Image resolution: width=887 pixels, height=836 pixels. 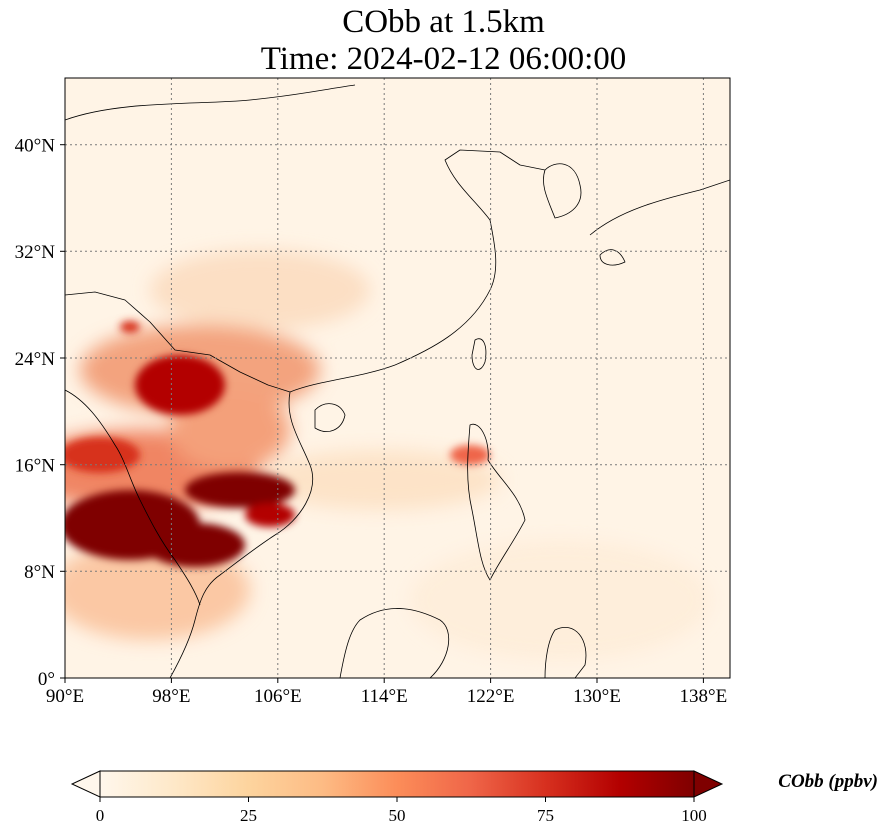 What do you see at coordinates (474, 797) in the screenshot?
I see `colorbar: 0 25 50 75 100 CObb (ppbv)` at bounding box center [474, 797].